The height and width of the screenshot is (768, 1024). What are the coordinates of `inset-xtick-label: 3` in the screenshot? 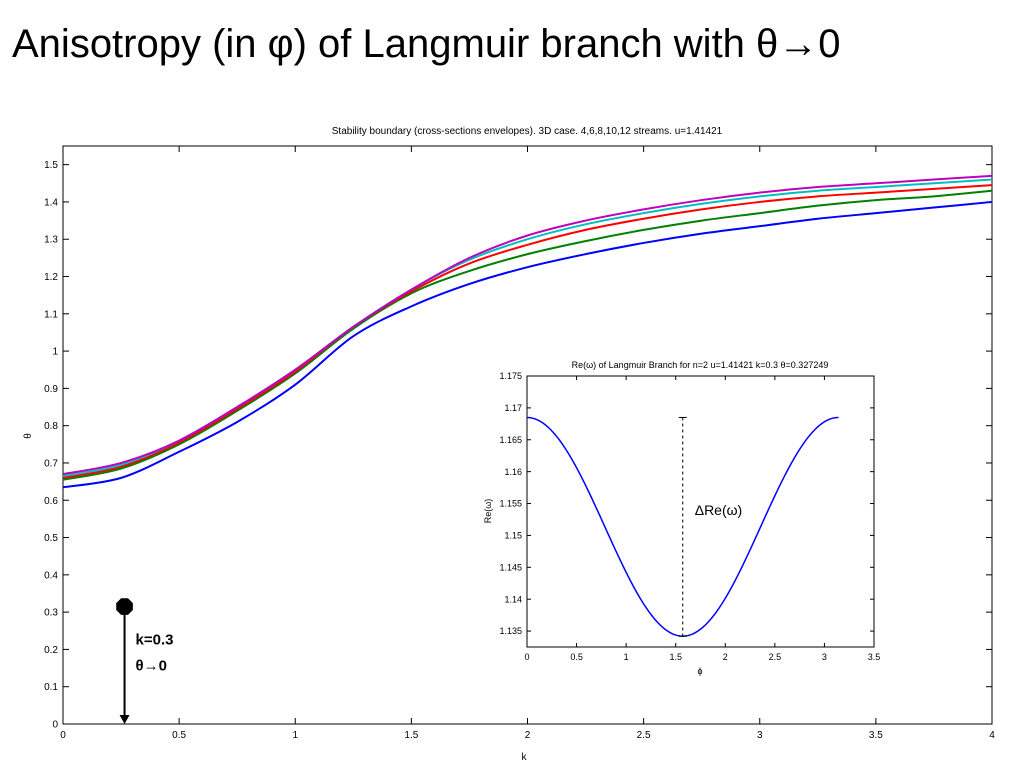 It's located at (824, 657).